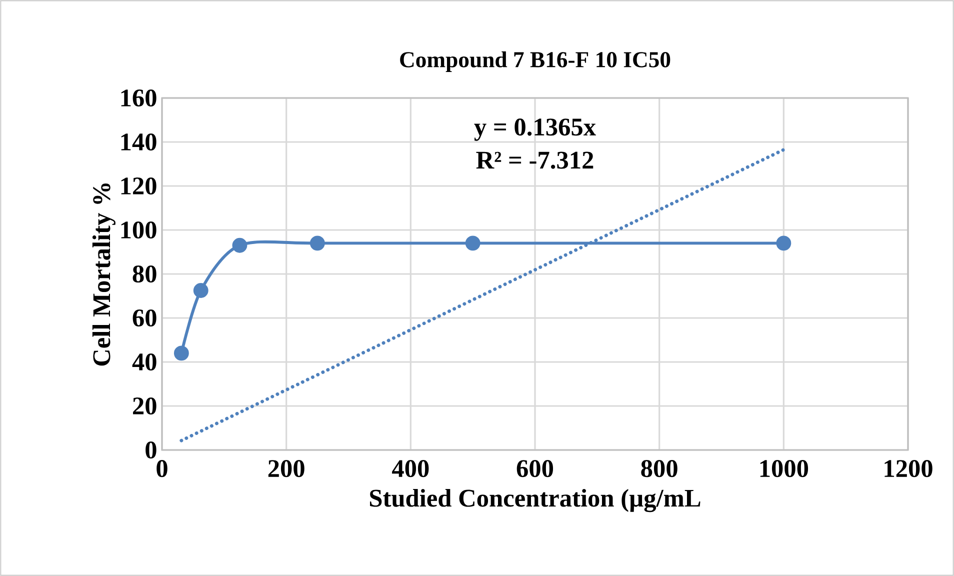 This screenshot has width=954, height=576. What do you see at coordinates (659, 469) in the screenshot?
I see `x-tick-label: 800` at bounding box center [659, 469].